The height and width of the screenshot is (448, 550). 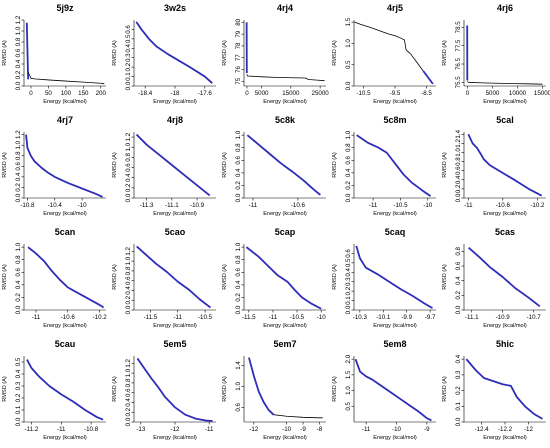 What do you see at coordinates (175, 232) in the screenshot?
I see `panel-title: 5cao` at bounding box center [175, 232].